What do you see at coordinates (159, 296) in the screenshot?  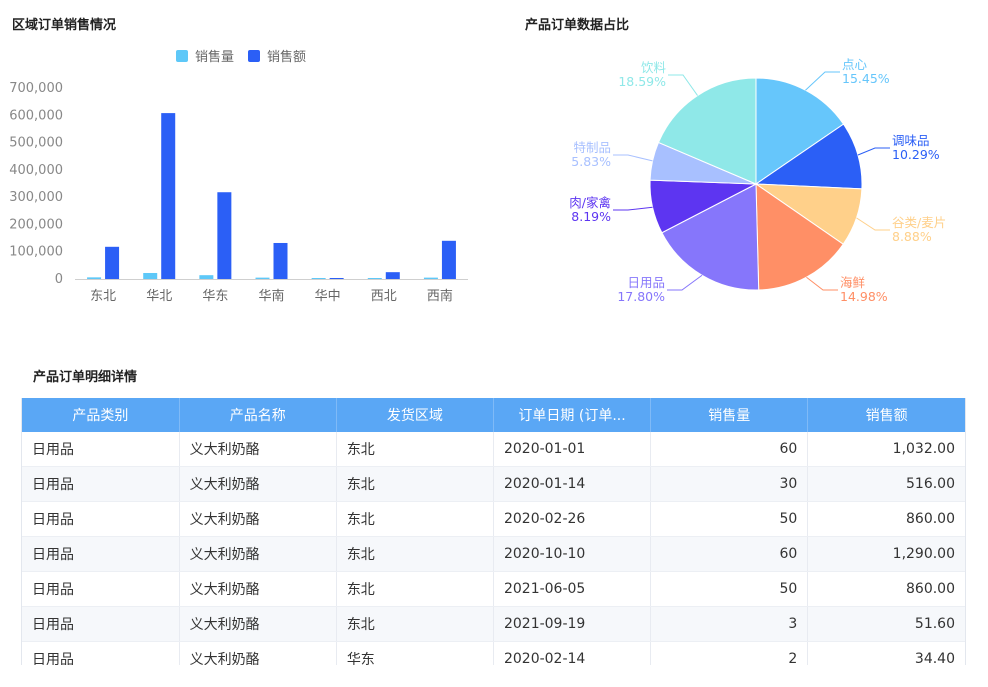 I see `x-category-label: 华北` at bounding box center [159, 296].